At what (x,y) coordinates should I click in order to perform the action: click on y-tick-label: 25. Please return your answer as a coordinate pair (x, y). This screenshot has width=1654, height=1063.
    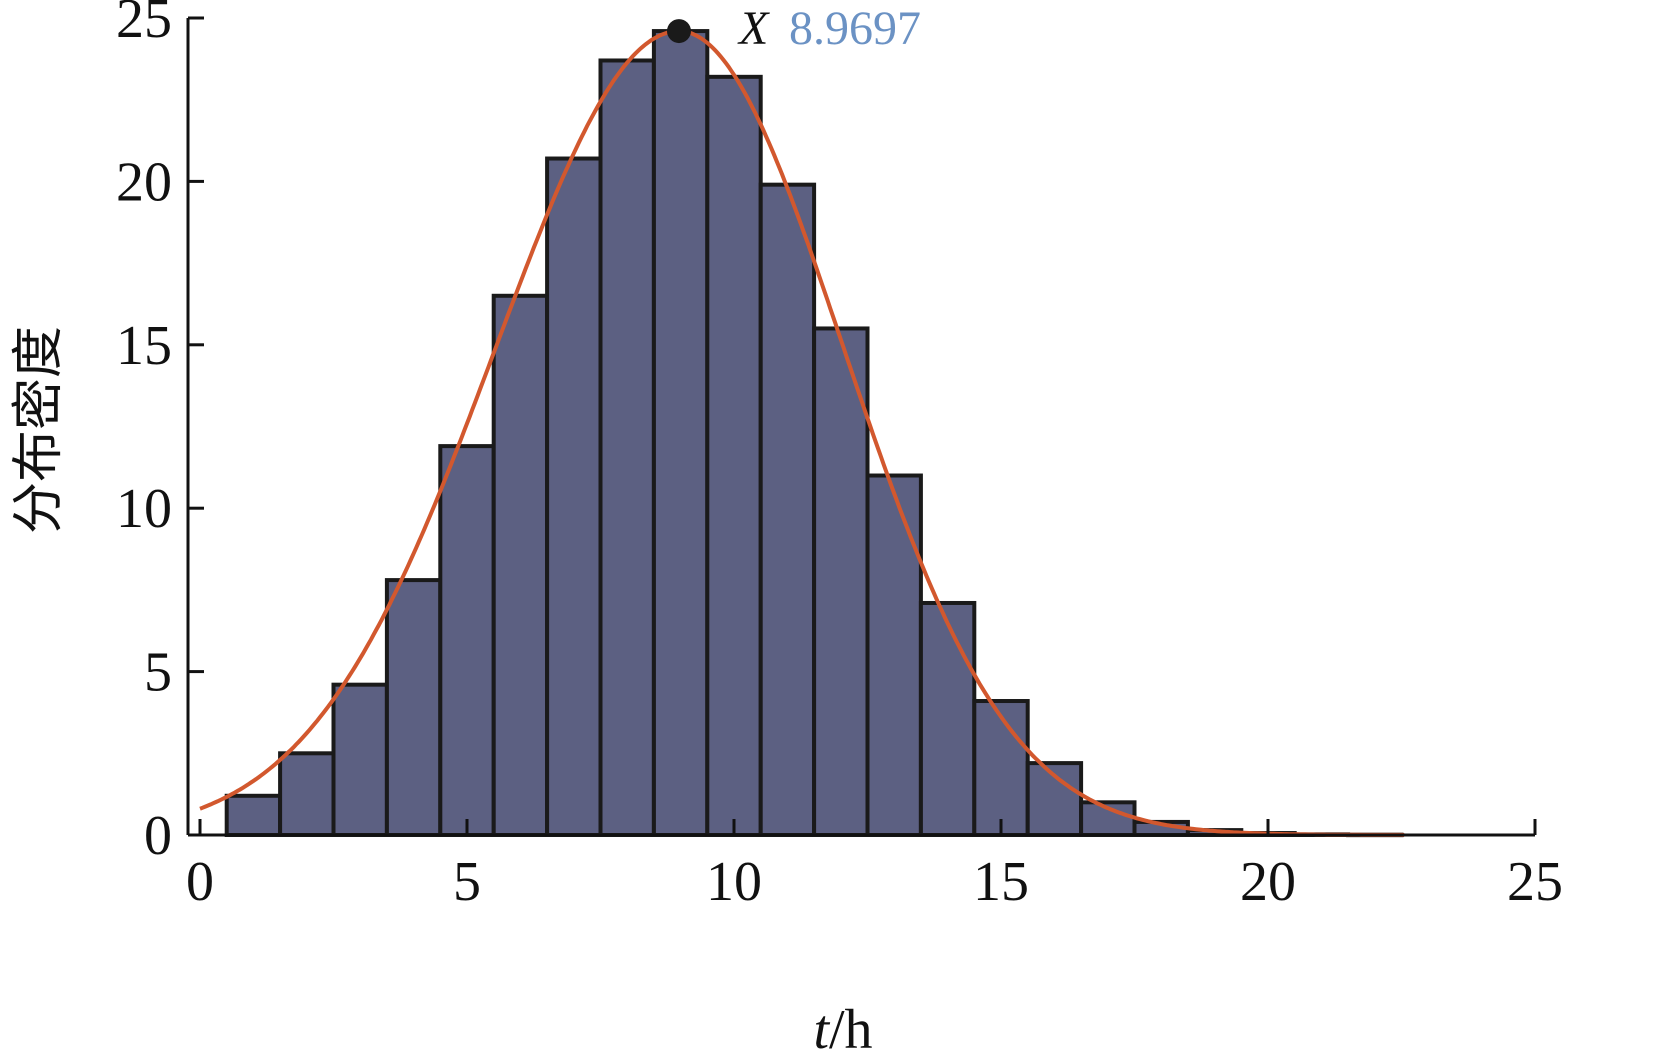
    Looking at the image, I should click on (144, 25).